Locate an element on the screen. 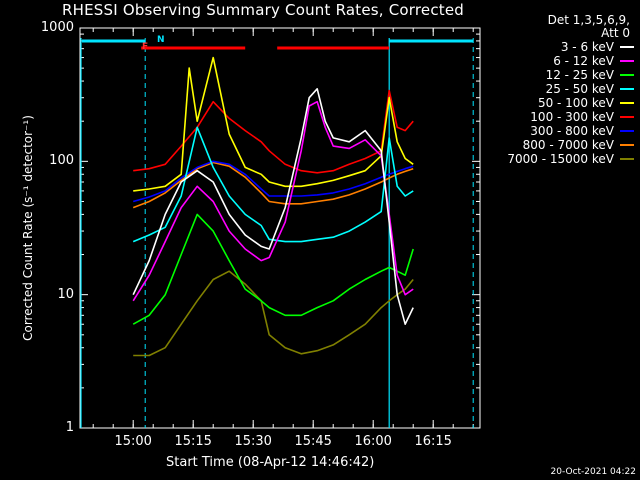 The width and height of the screenshot is (640, 480). legend-label: 7000 - 15000 keV is located at coordinates (560, 159).